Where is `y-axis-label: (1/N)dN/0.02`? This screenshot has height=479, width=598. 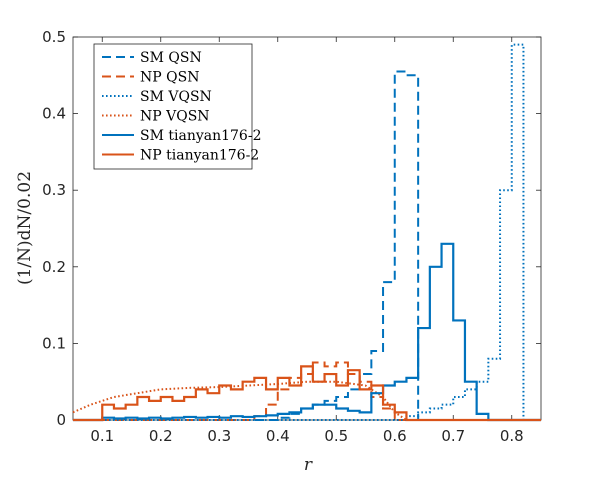 y-axis-label: (1/N)dN/0.02 is located at coordinates (25, 228).